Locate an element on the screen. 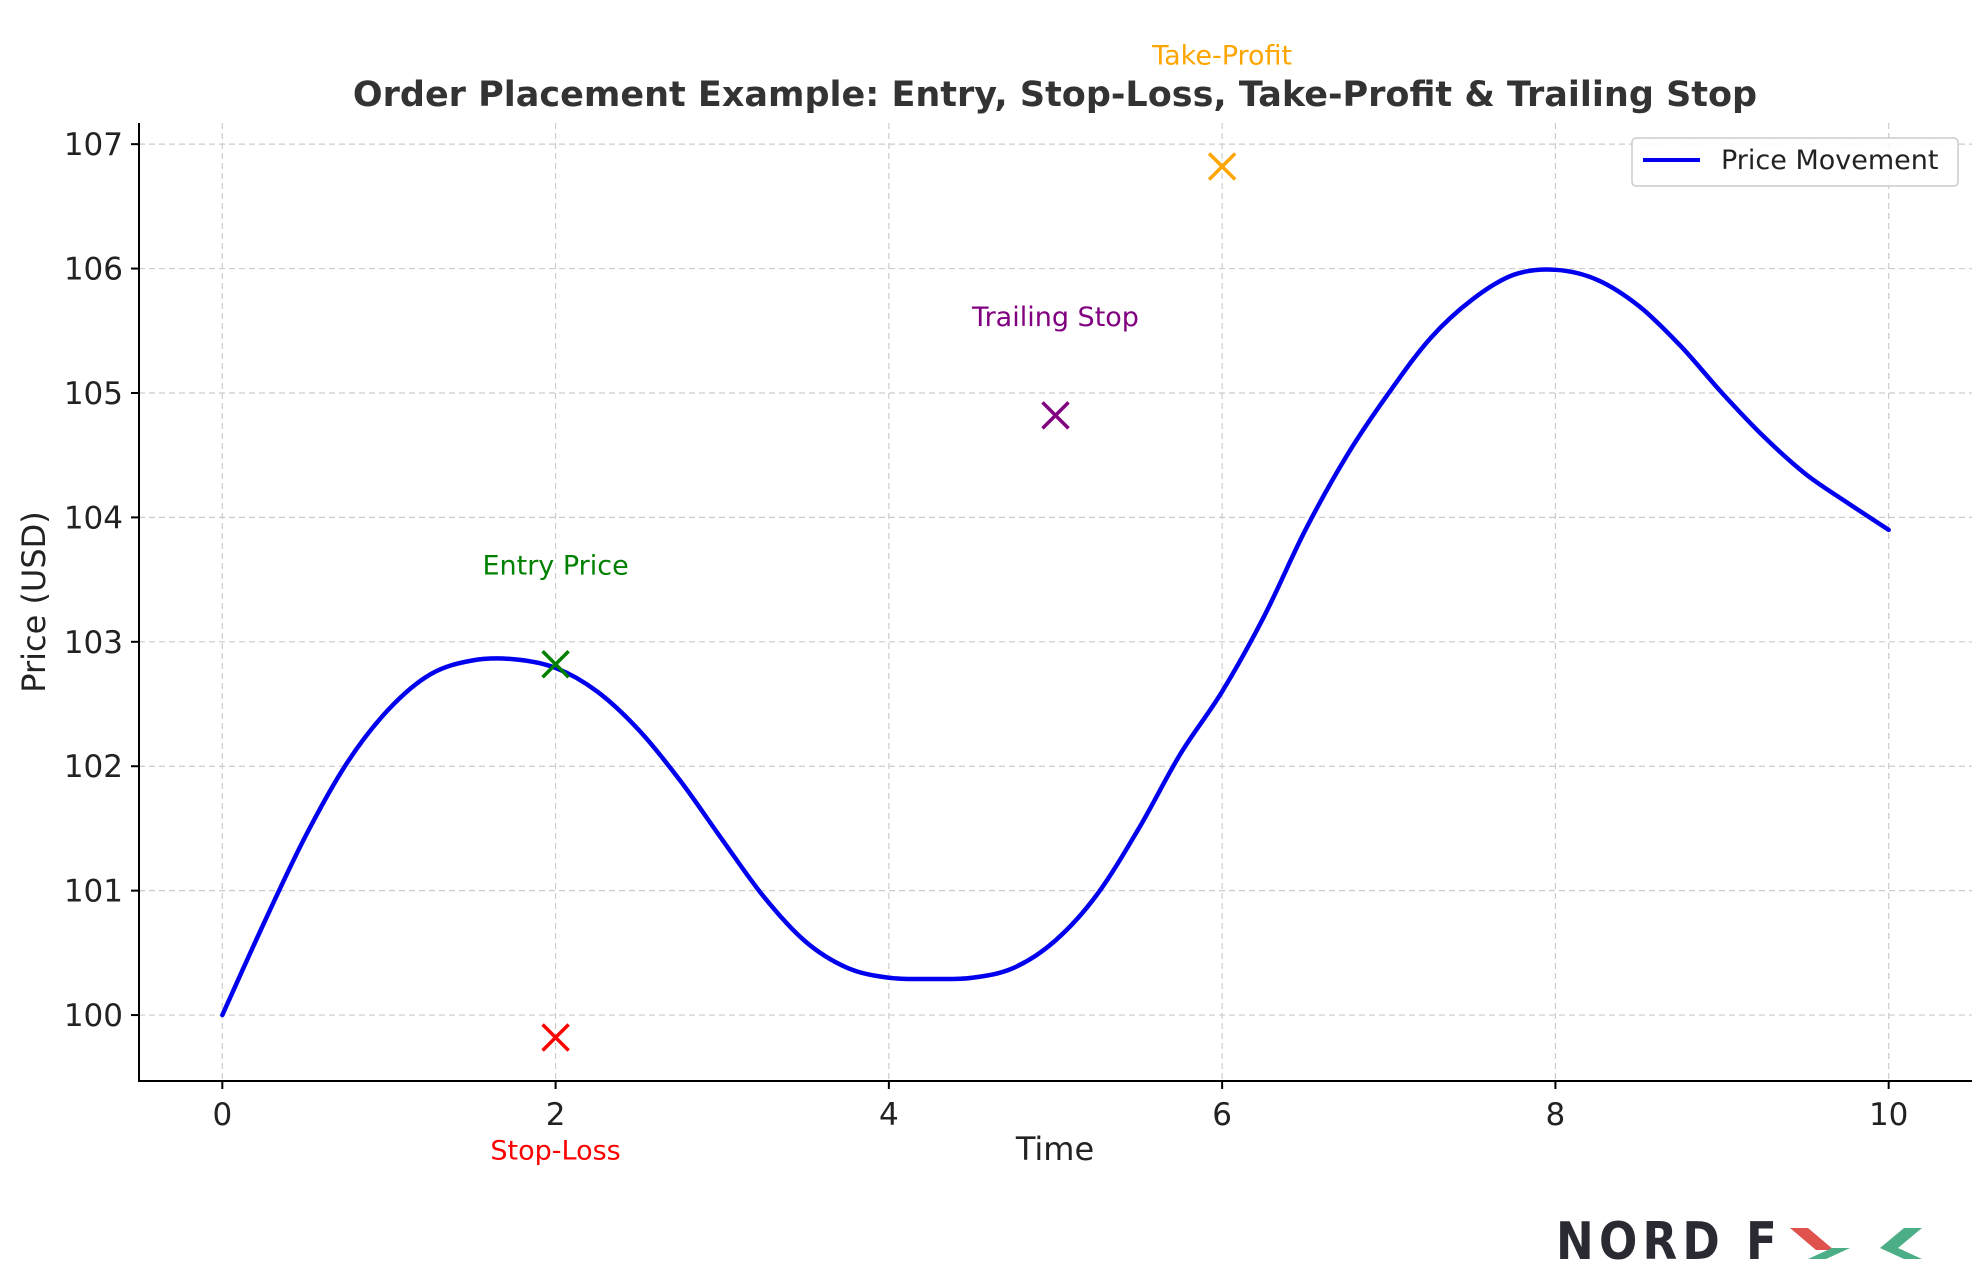 This screenshot has height=1272, width=1980. marker-label-stop-loss: Stop-Loss is located at coordinates (555, 1150).